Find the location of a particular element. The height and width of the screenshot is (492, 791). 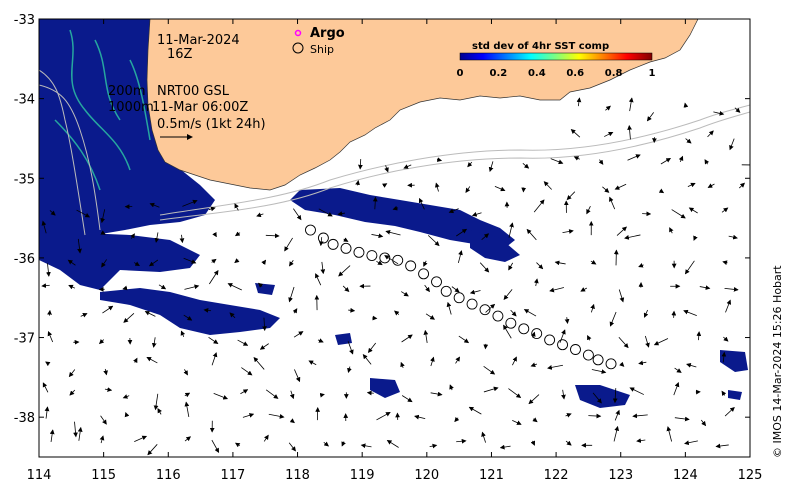

colorbar is located at coordinates (556, 56).